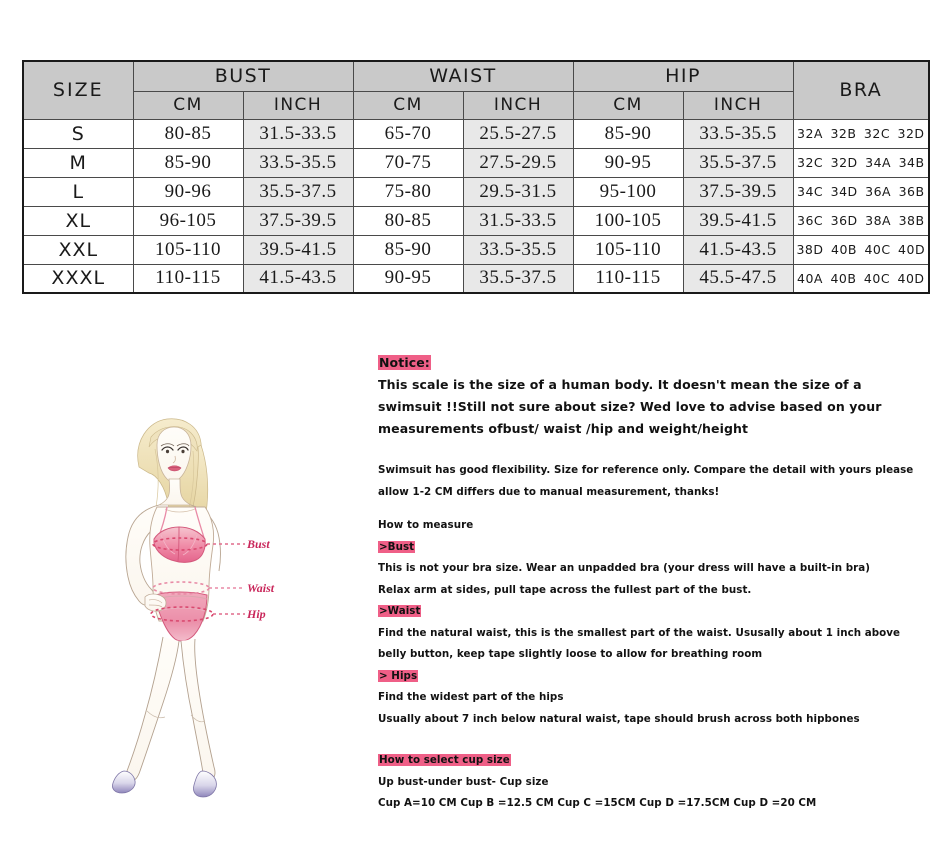 The width and height of the screenshot is (950, 850). I want to click on figure-legs, so click(170, 709).